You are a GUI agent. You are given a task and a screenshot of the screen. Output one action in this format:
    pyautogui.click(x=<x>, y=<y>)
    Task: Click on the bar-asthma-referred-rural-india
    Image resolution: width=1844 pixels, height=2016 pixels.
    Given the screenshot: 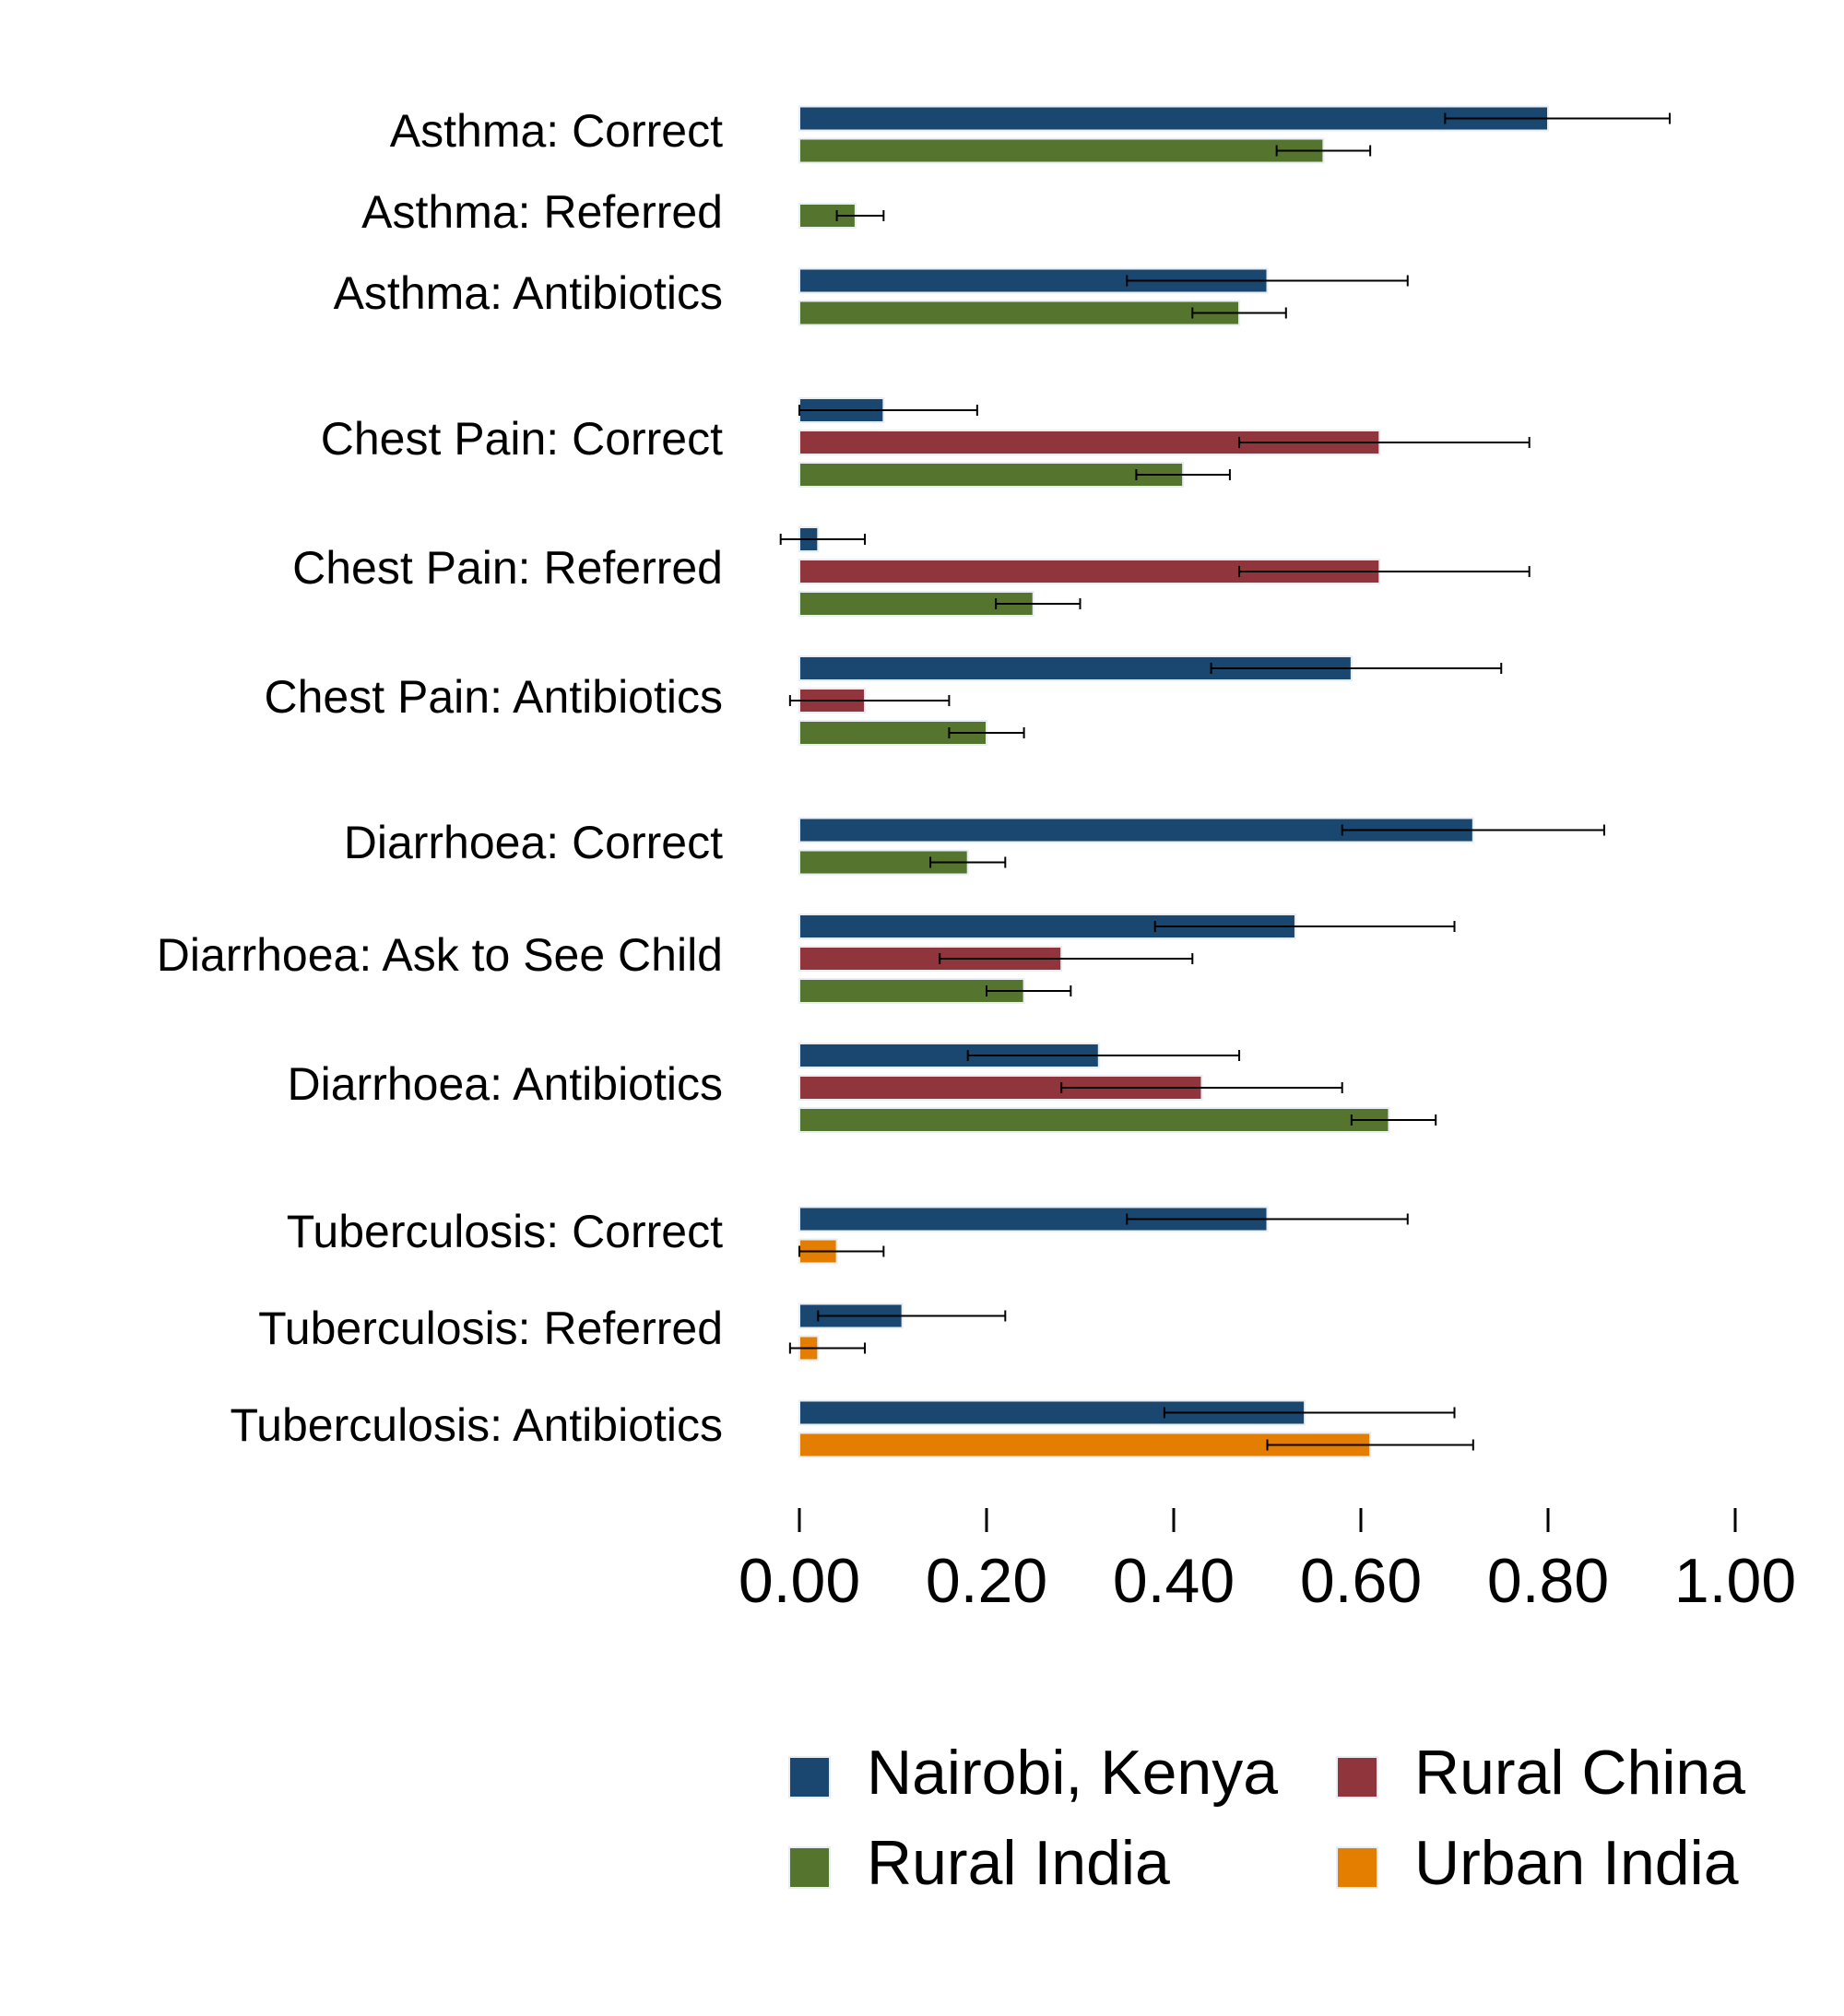 What is the action you would take?
    pyautogui.click(x=827, y=216)
    